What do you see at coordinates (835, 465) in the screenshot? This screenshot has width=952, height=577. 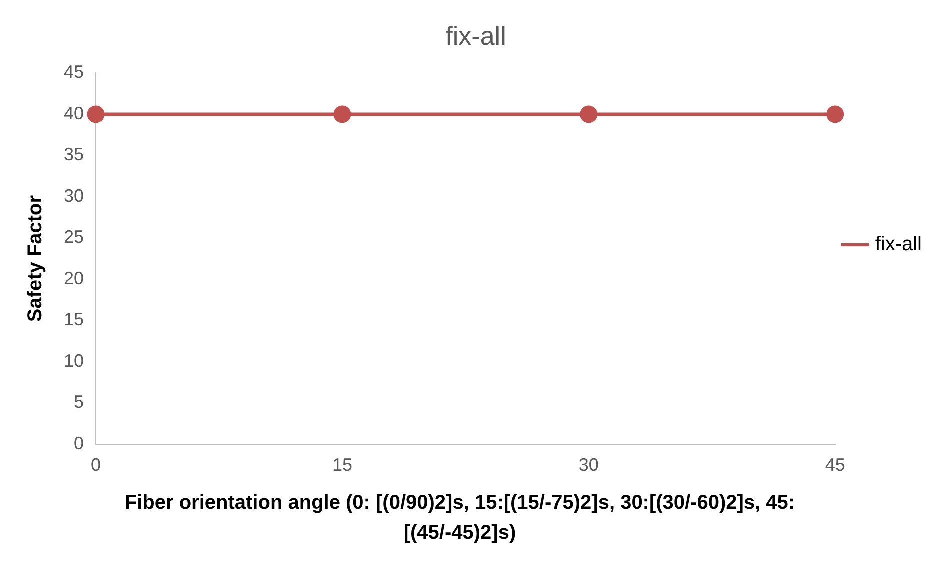 I see `x-tick-label: 45` at bounding box center [835, 465].